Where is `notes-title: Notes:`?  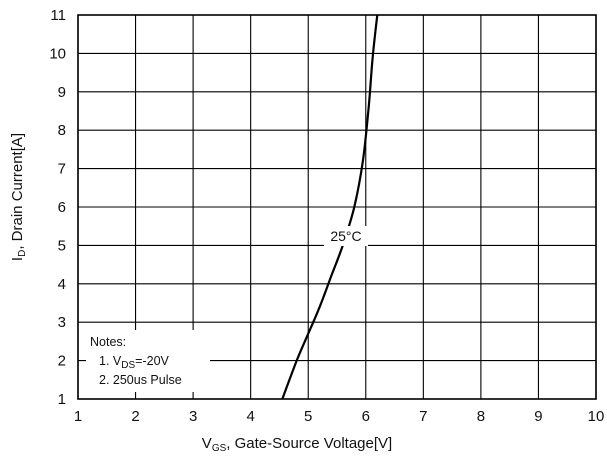
notes-title: Notes: is located at coordinates (108, 342).